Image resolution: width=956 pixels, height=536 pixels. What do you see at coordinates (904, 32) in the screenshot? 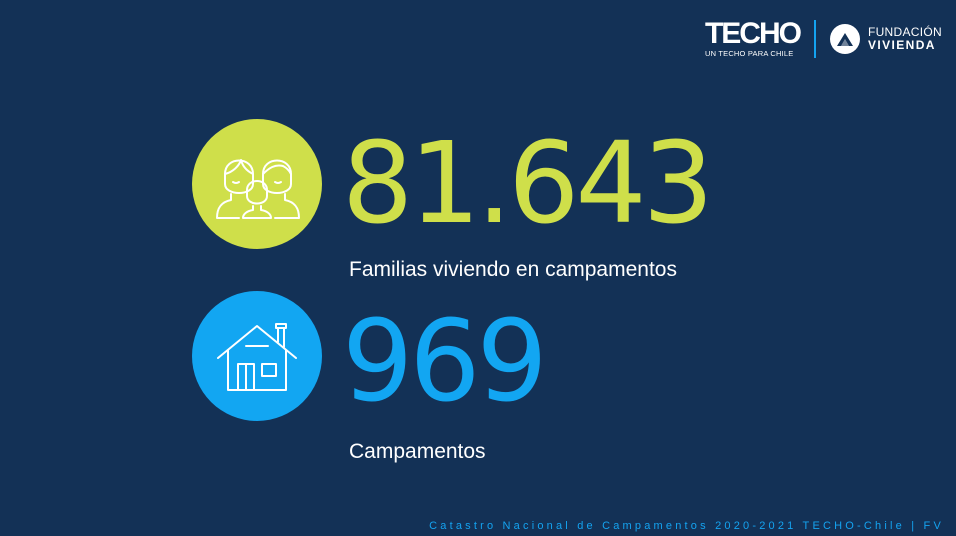
I see `fv-line1: FUNDACIÓN` at bounding box center [904, 32].